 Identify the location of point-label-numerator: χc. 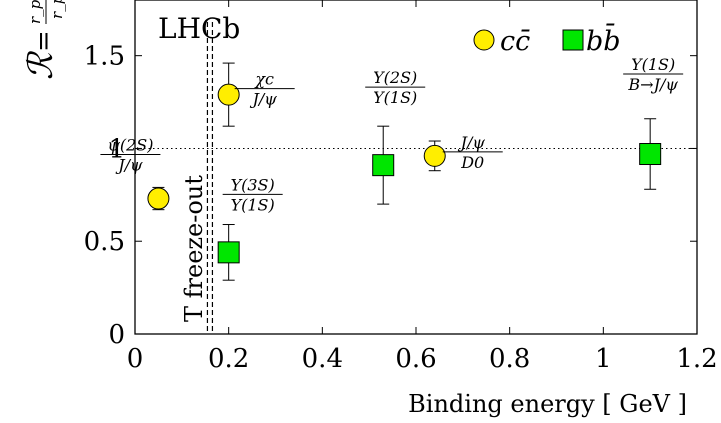
(264, 79).